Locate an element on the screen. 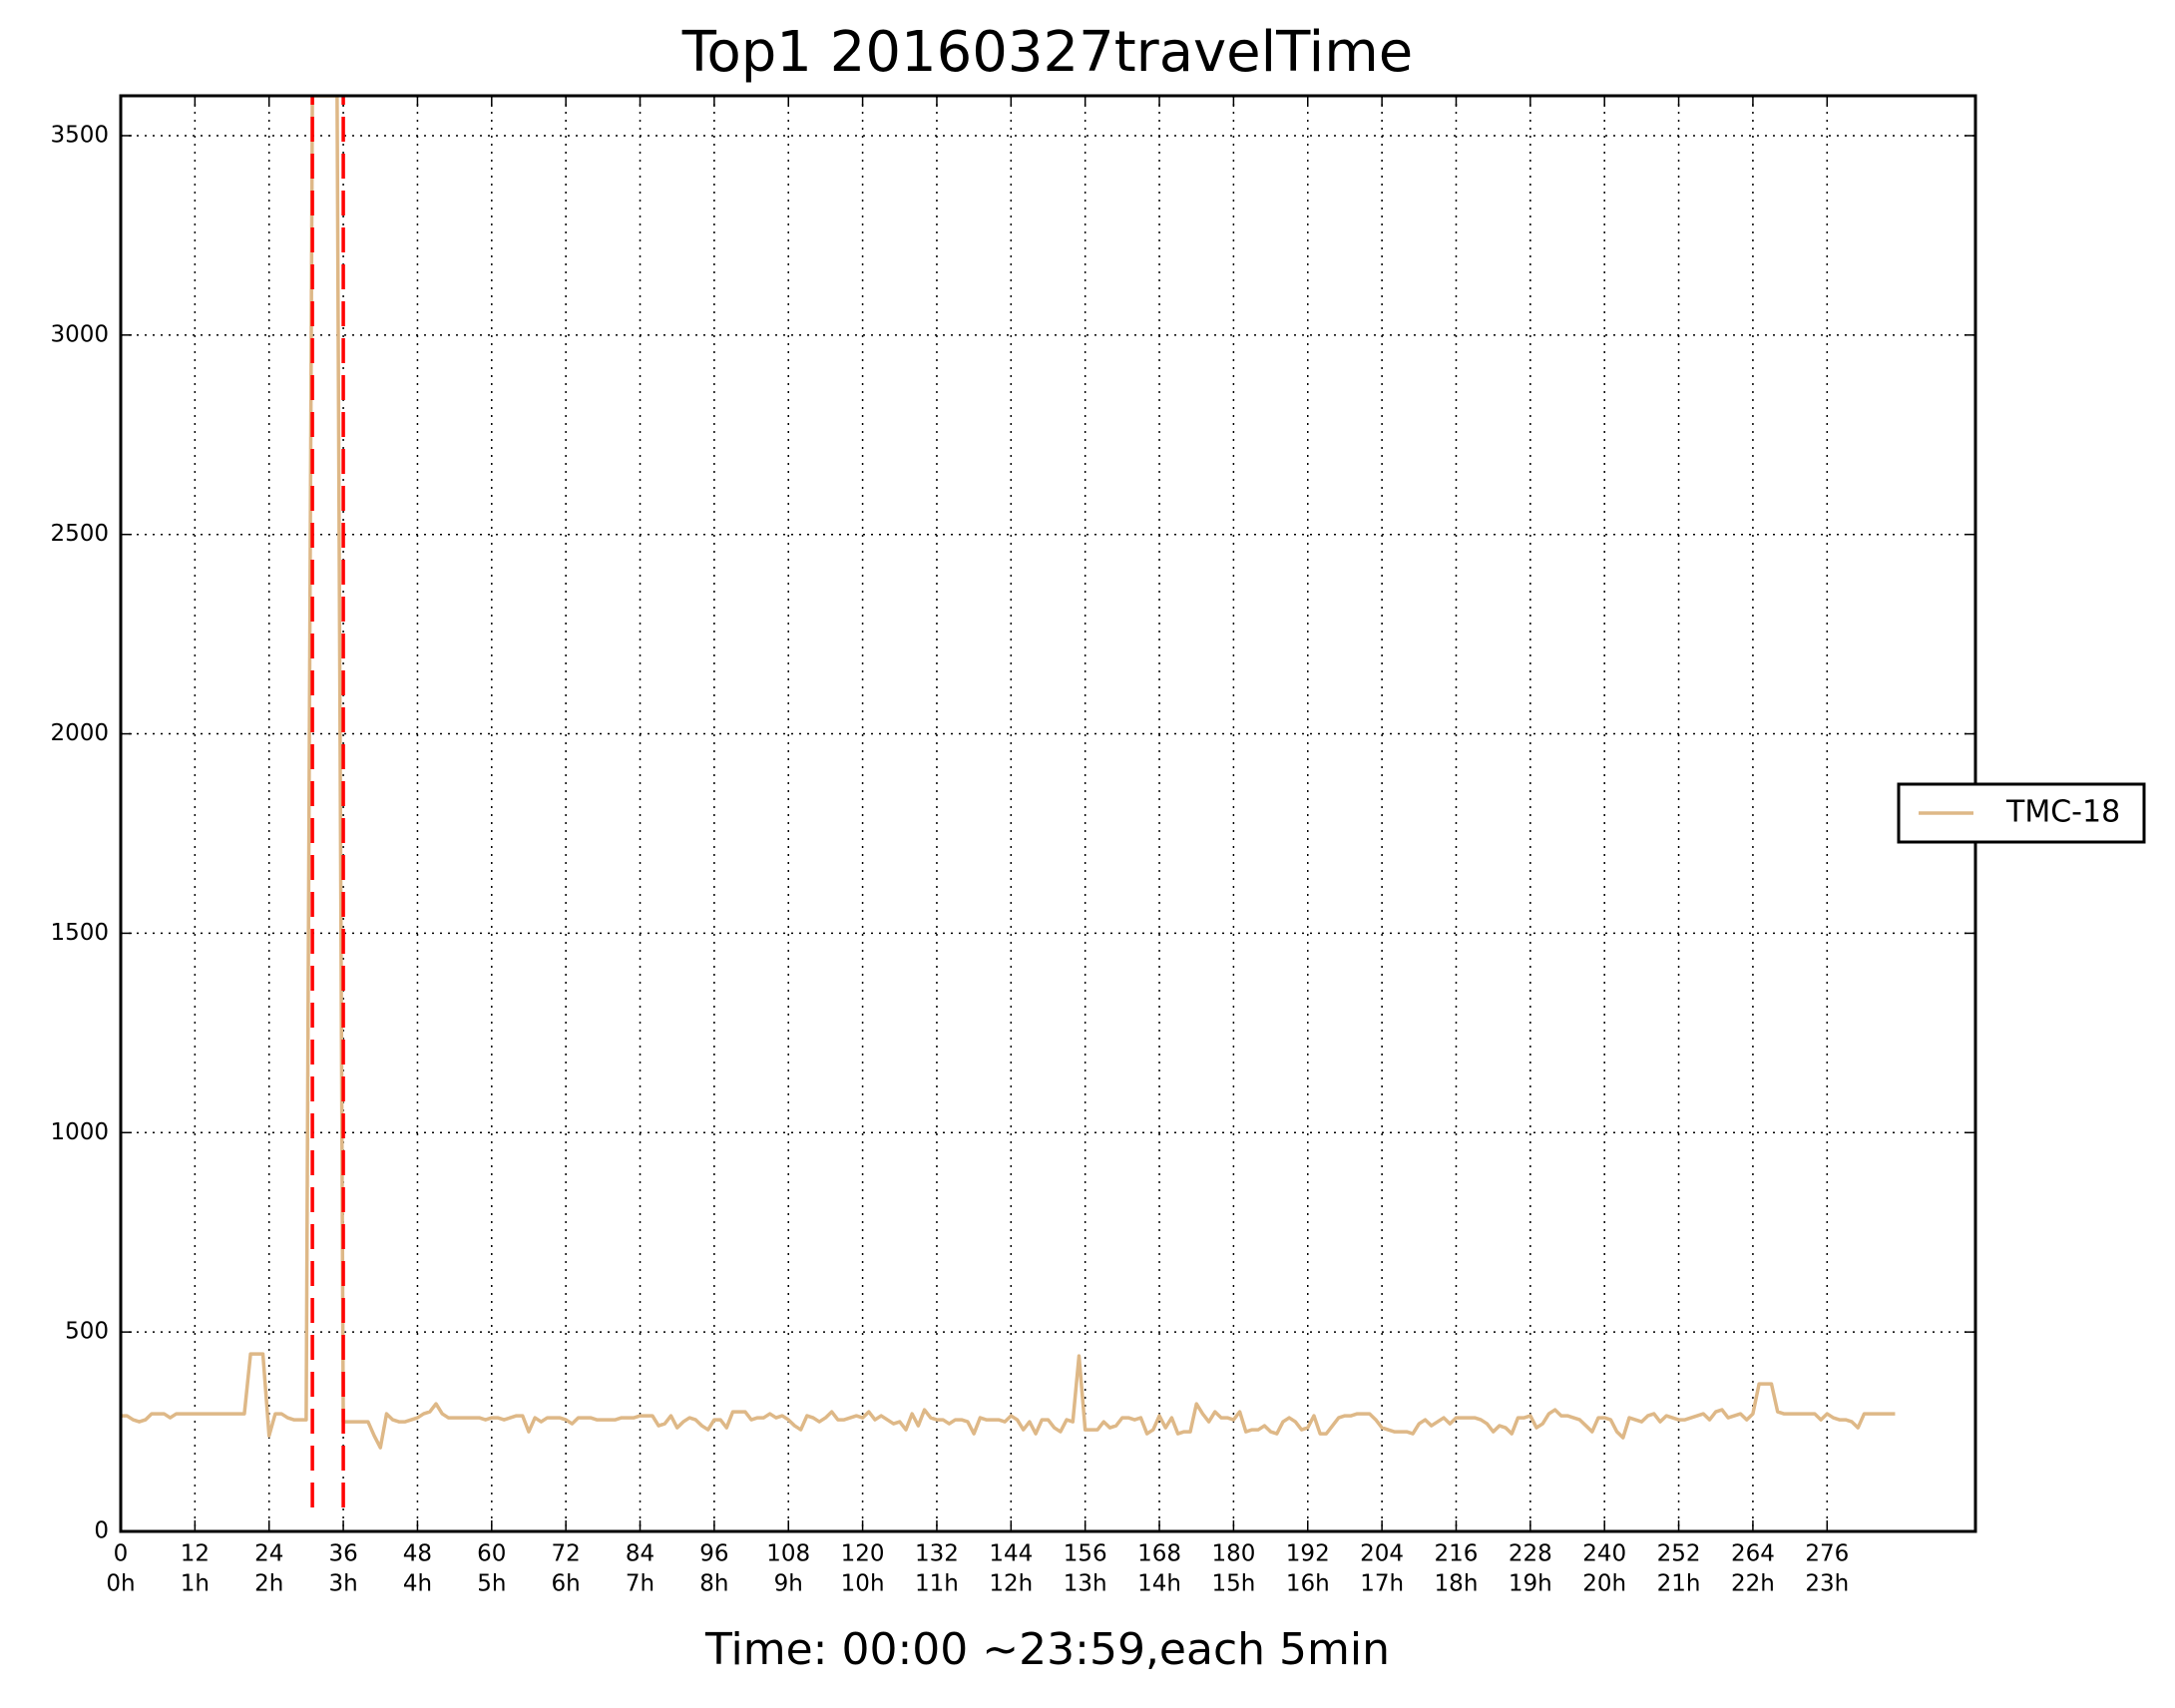 This screenshot has height=1708, width=2175. x-tick-label: 48 is located at coordinates (417, 1554).